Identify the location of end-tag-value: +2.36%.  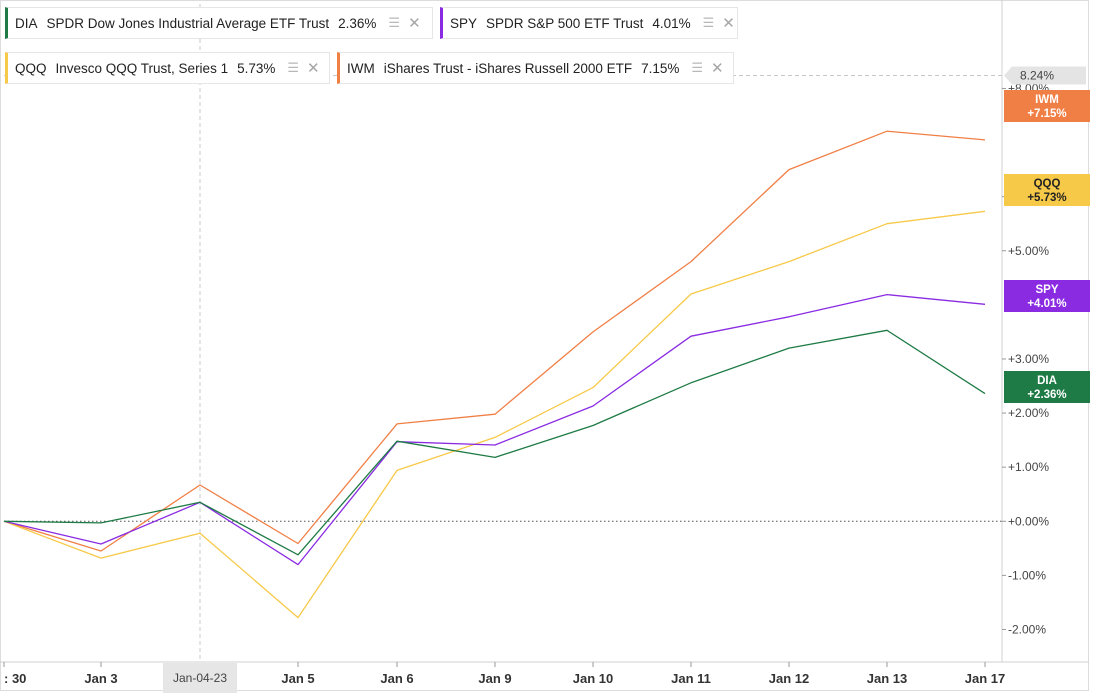
(1046, 395).